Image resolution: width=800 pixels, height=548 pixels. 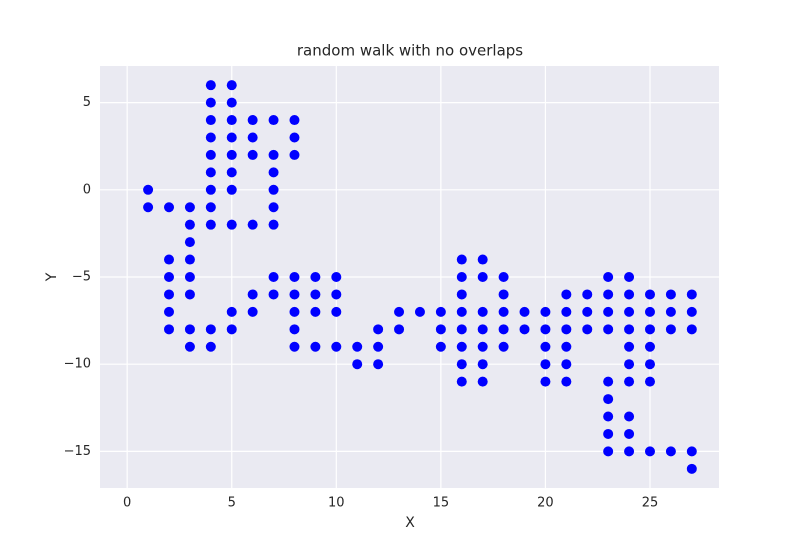 What do you see at coordinates (232, 503) in the screenshot?
I see `x-tick-label: 5` at bounding box center [232, 503].